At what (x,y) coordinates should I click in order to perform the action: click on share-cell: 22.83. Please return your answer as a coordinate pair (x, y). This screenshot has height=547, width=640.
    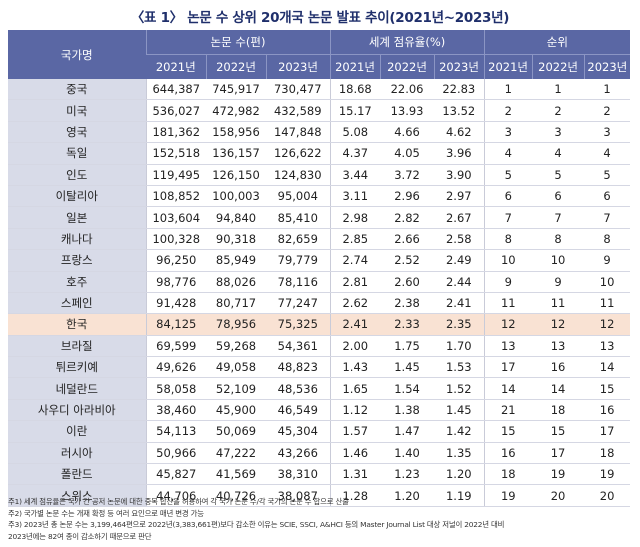
    Looking at the image, I should click on (459, 90).